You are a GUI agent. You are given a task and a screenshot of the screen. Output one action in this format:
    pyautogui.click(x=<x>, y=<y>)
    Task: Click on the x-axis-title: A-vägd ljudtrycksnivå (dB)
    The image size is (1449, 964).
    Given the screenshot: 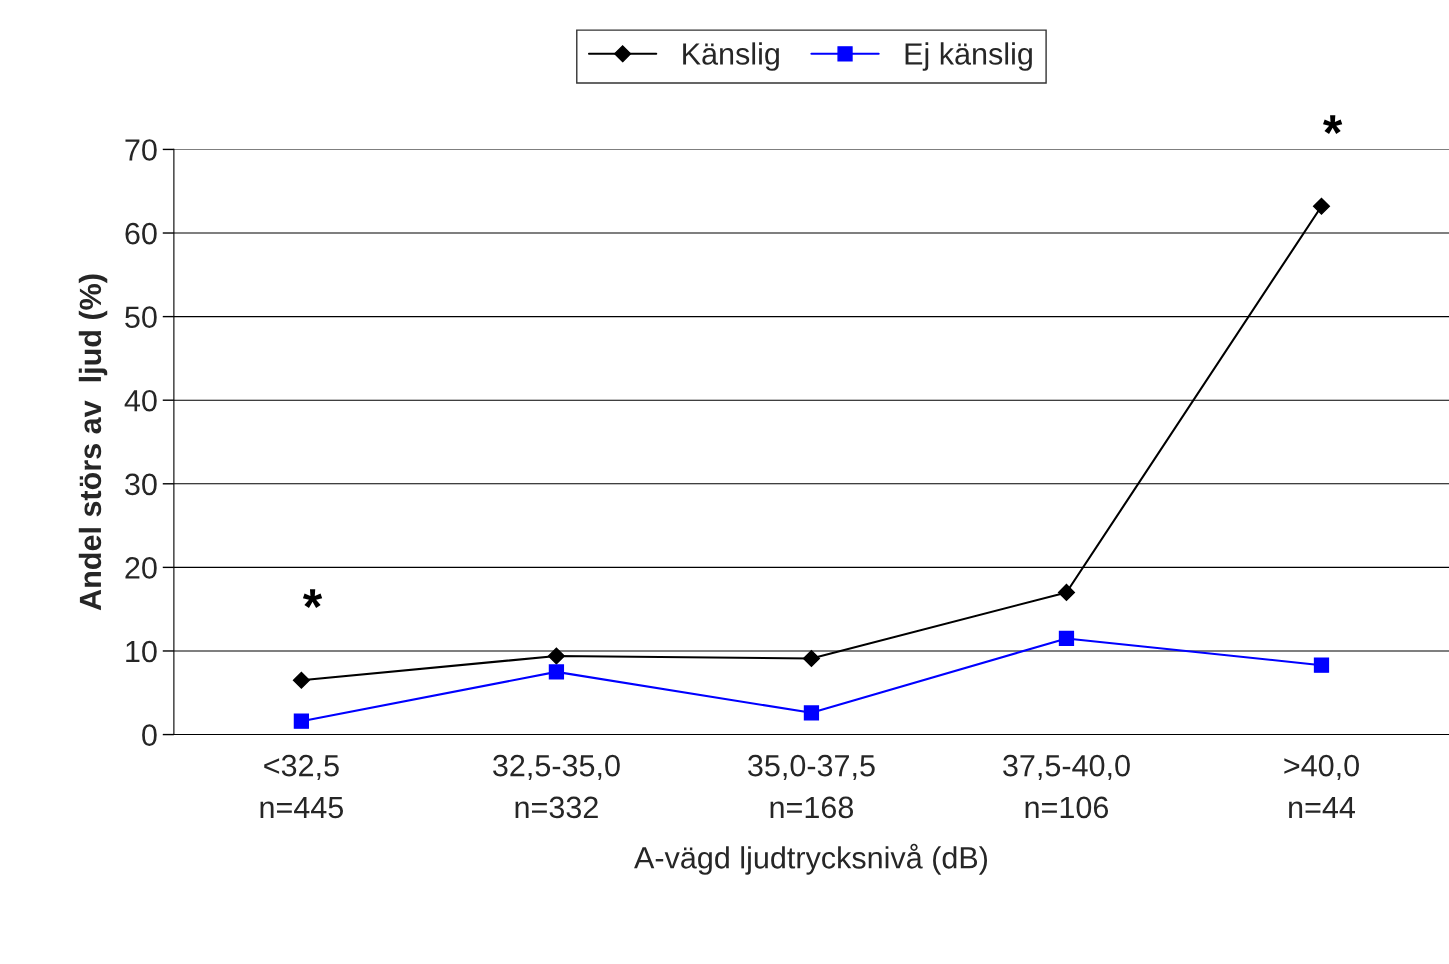 What is the action you would take?
    pyautogui.click(x=811, y=859)
    